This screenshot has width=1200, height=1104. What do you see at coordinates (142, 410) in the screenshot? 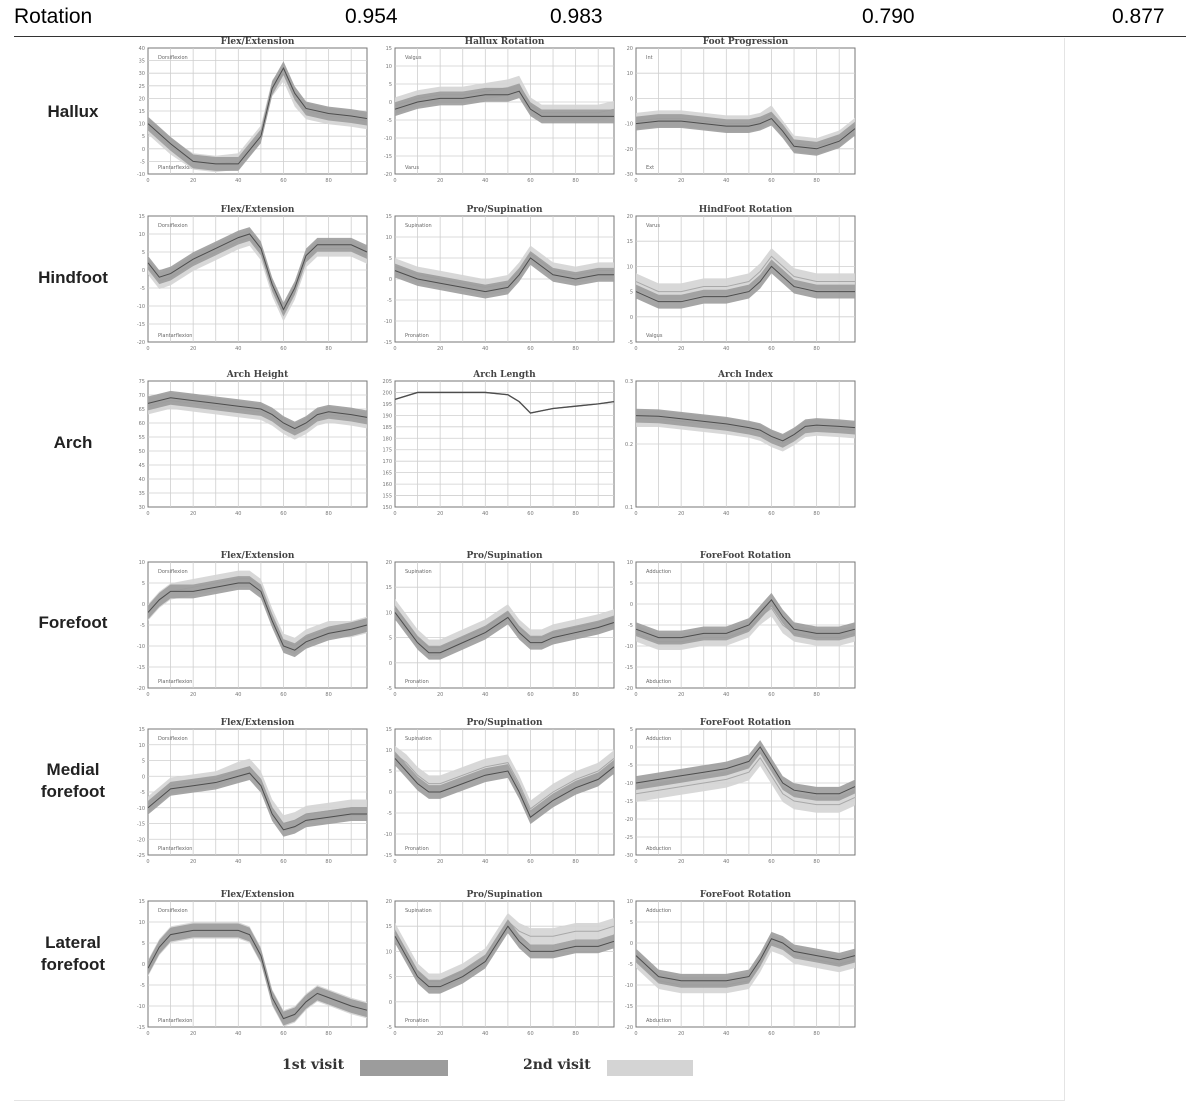
I see `y-tick-label: 65` at bounding box center [142, 410].